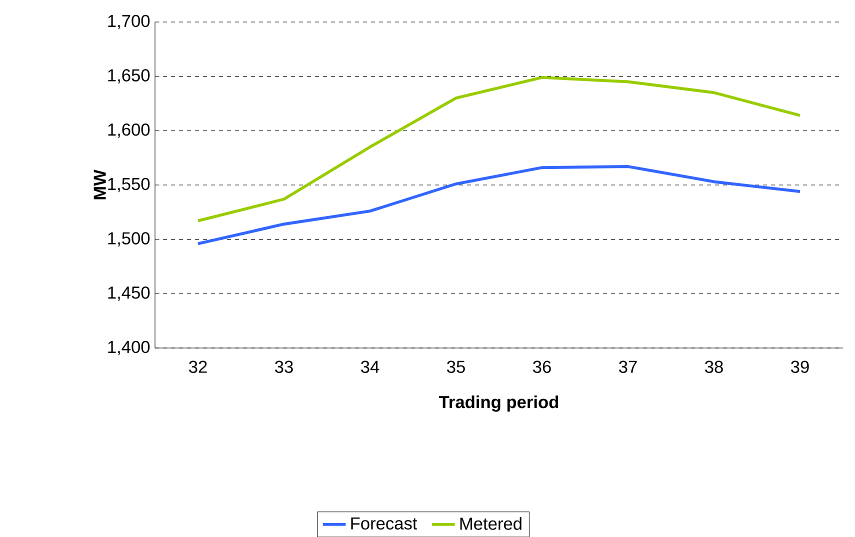 Image resolution: width=855 pixels, height=537 pixels. I want to click on y-tick-label: 1,450, so click(129, 293).